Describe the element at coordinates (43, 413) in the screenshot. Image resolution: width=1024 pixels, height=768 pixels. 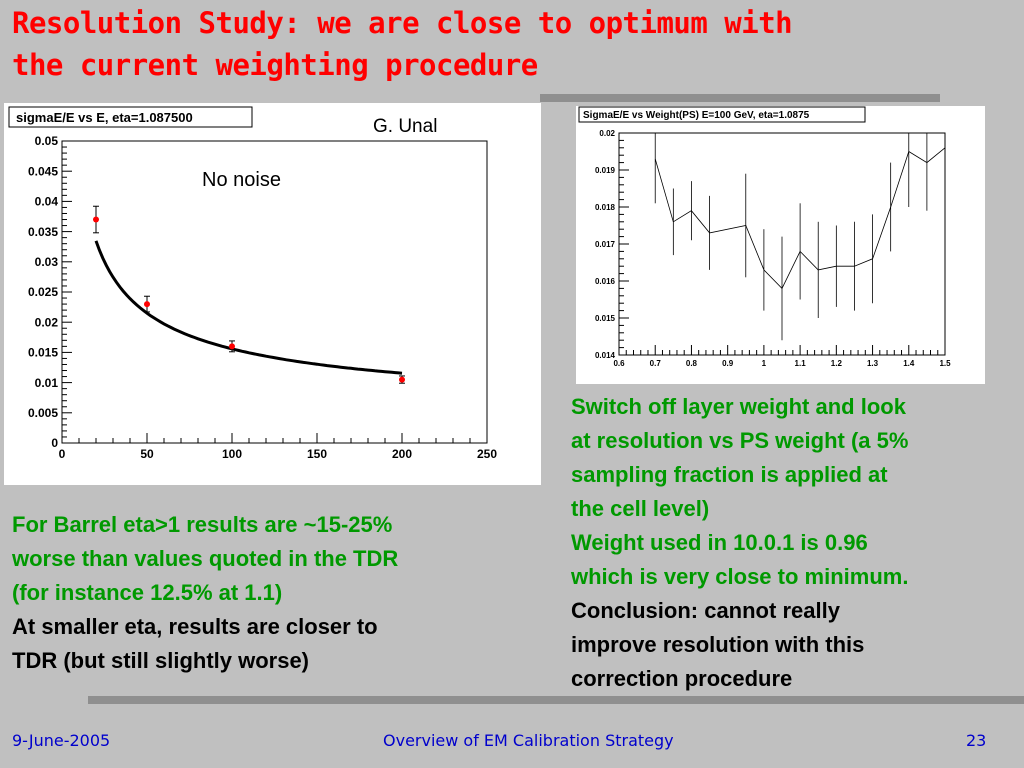
I see `lc-y-tick-label: 0.005` at that location.